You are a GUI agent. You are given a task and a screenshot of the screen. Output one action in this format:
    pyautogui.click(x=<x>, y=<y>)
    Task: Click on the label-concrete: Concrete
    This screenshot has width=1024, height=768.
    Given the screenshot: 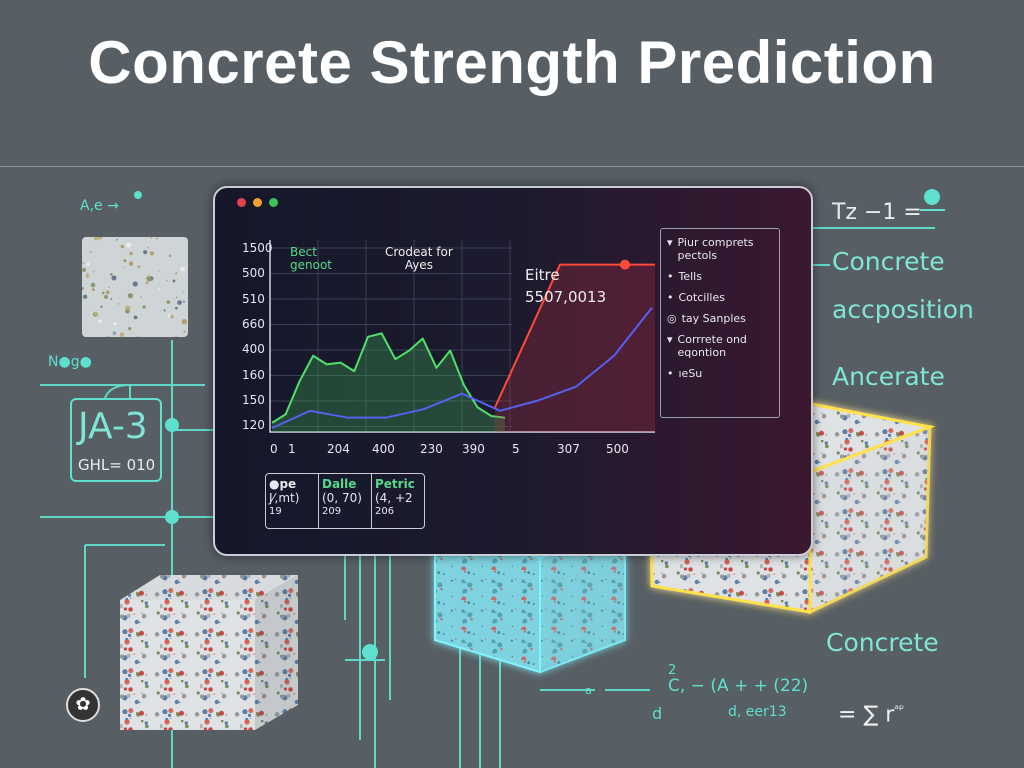 What is the action you would take?
    pyautogui.click(x=888, y=261)
    